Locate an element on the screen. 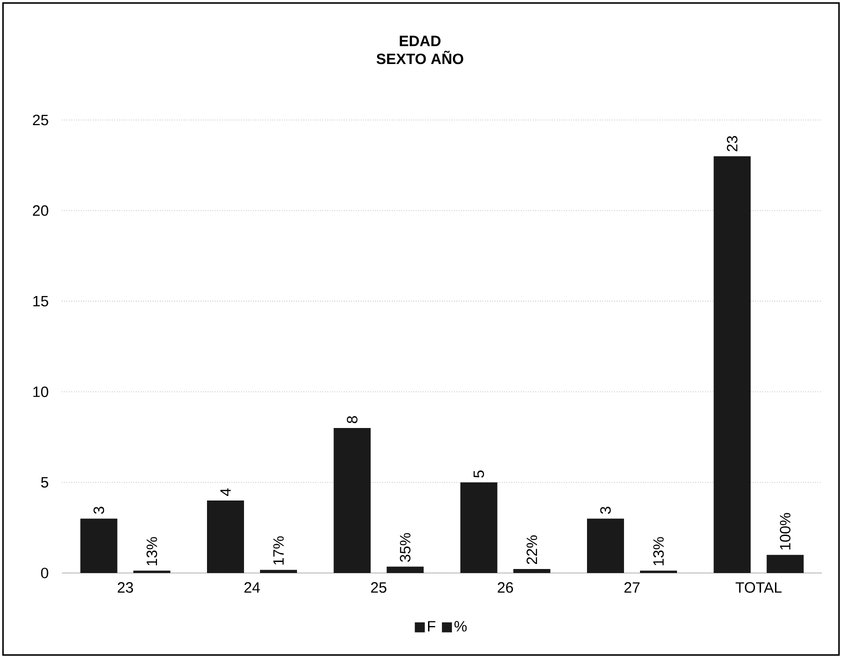 The height and width of the screenshot is (658, 842). chart-subtitle: SEXTO AÑO is located at coordinates (420, 57).